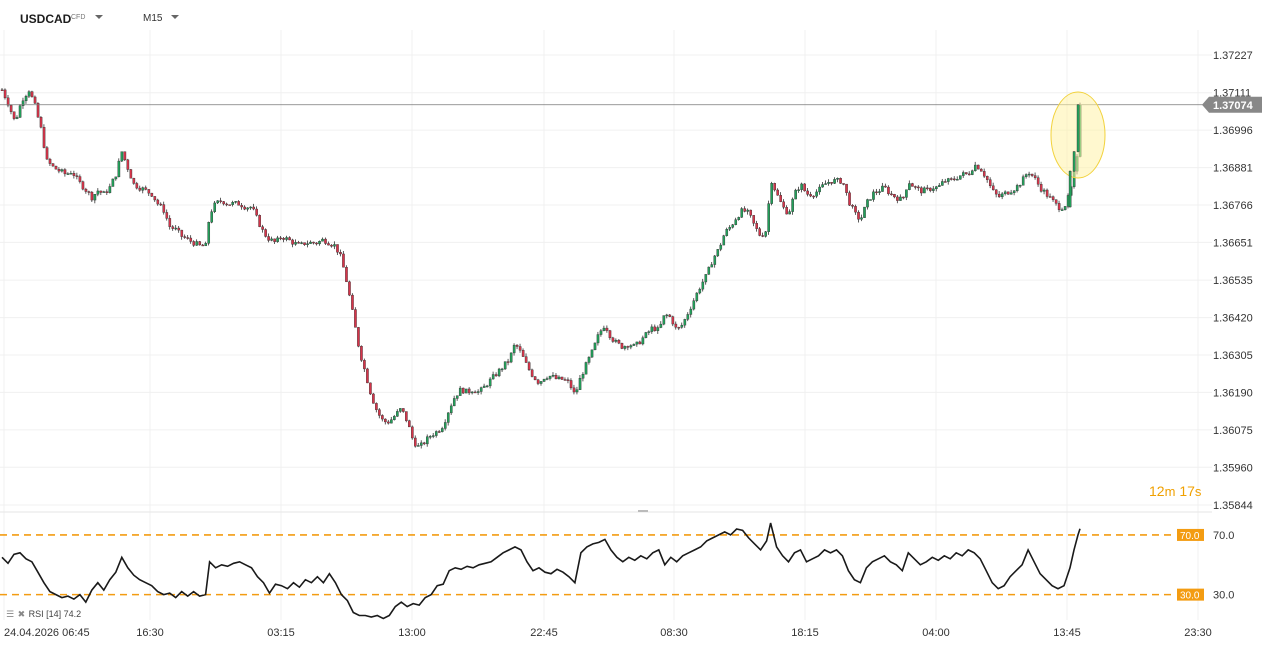  Describe the element at coordinates (175, 17) in the screenshot. I see `timeframe-dropdown-icon` at that location.